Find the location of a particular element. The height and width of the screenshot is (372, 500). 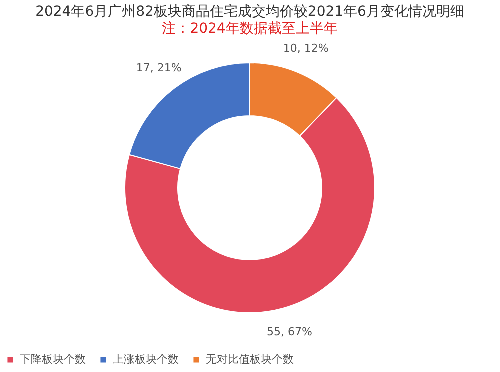

data-label: 17, 21% is located at coordinates (159, 68).